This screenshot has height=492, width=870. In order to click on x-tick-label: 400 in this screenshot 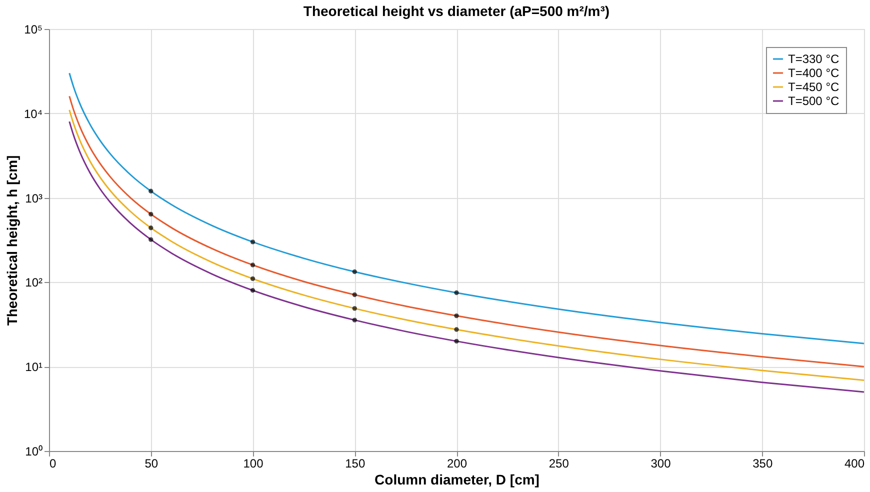, I will do `click(854, 463)`.